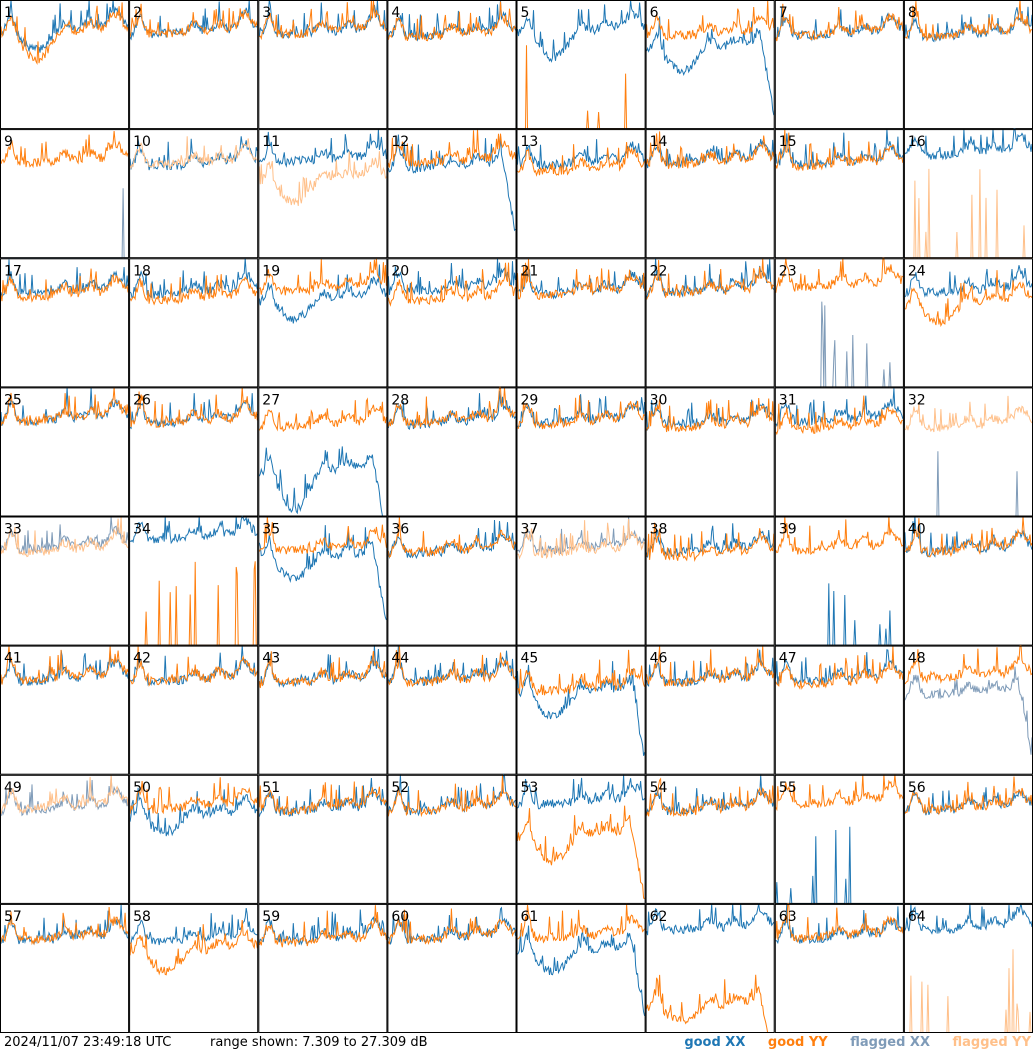  Describe the element at coordinates (266, 13) in the screenshot. I see `panel-label: 3` at that location.